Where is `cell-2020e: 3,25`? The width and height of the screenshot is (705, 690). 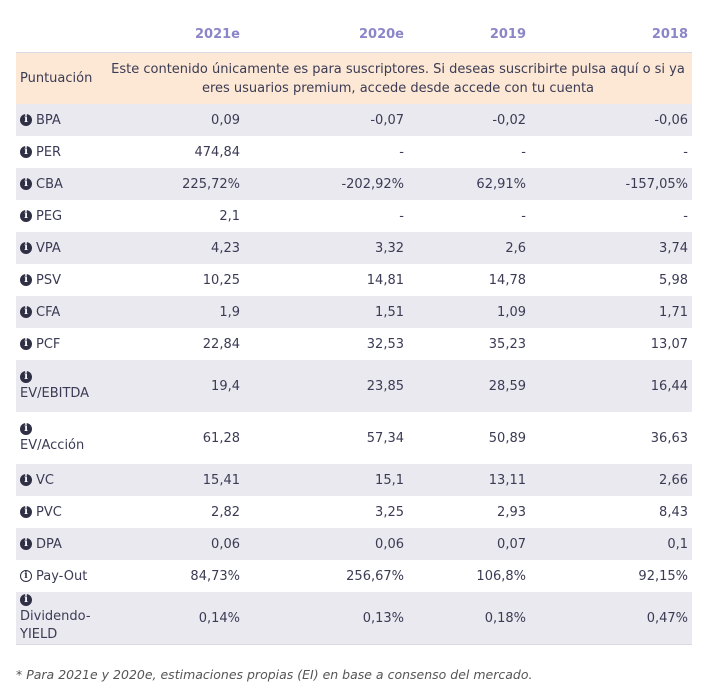
cell-2020e: 3,25 is located at coordinates (389, 512).